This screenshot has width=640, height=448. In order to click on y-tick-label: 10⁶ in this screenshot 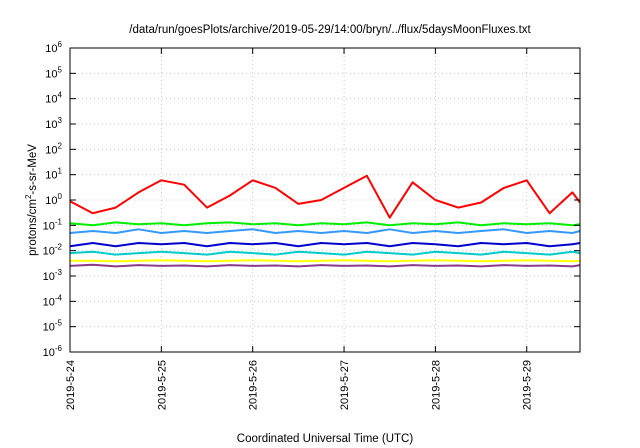, I will do `click(53, 47)`.